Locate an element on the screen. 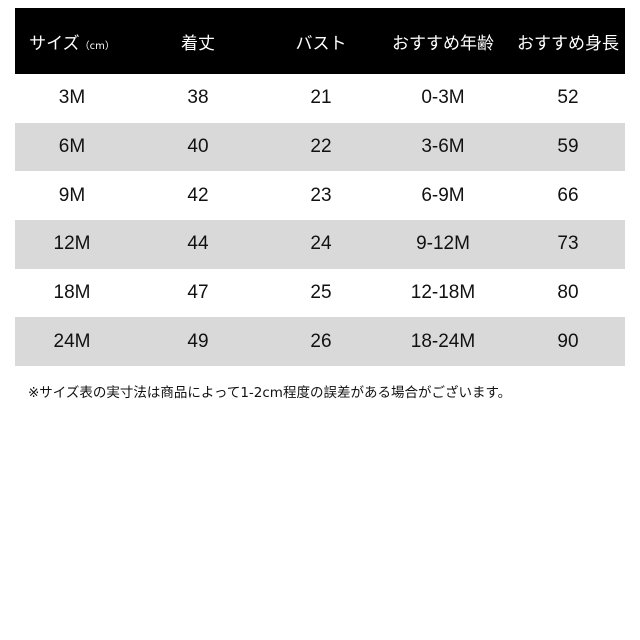 This screenshot has height=640, width=640. cell-age: 12-18M is located at coordinates (443, 293).